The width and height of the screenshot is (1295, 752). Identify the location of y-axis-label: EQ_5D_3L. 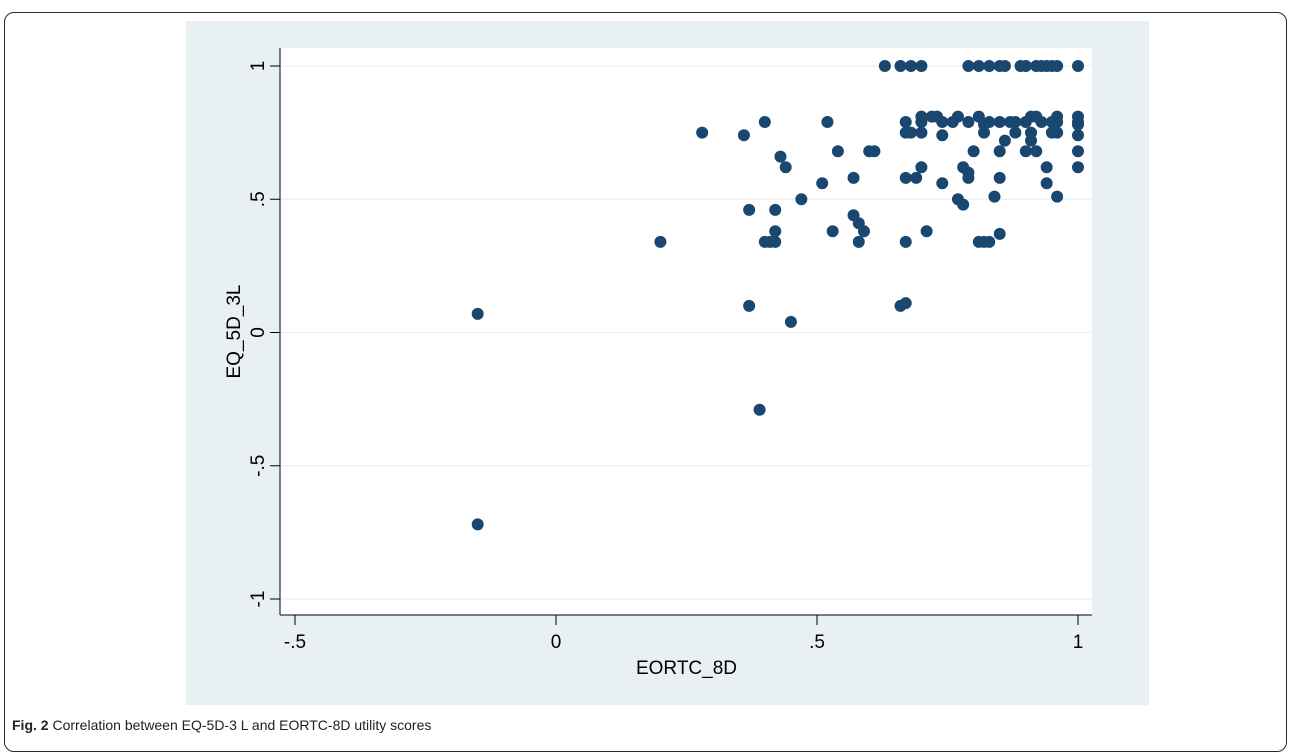
(234, 331).